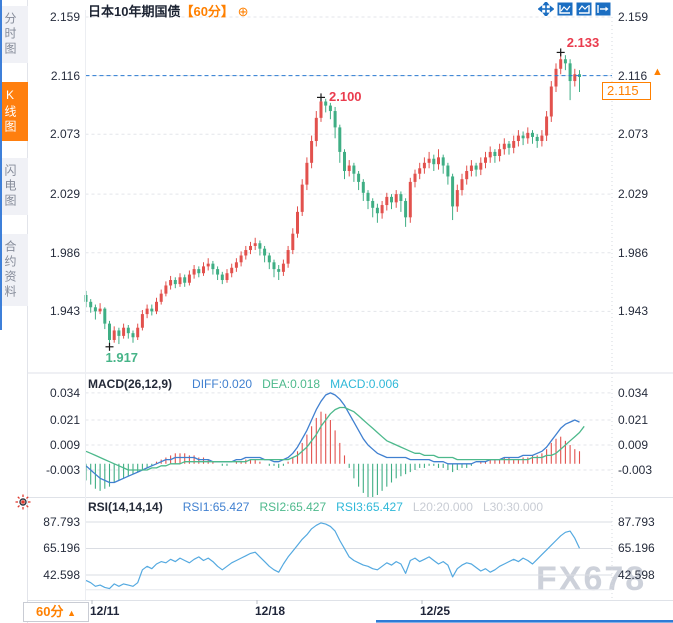 This screenshot has width=673, height=623. Describe the element at coordinates (626, 91) in the screenshot. I see `current-price-tag: 2.115` at that location.